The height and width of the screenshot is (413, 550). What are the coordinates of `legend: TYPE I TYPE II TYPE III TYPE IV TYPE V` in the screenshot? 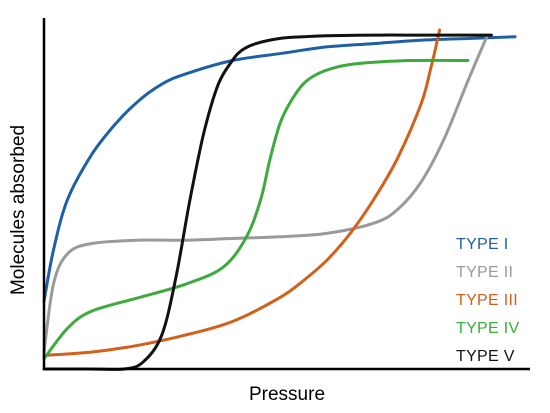 It's located at (487, 300).